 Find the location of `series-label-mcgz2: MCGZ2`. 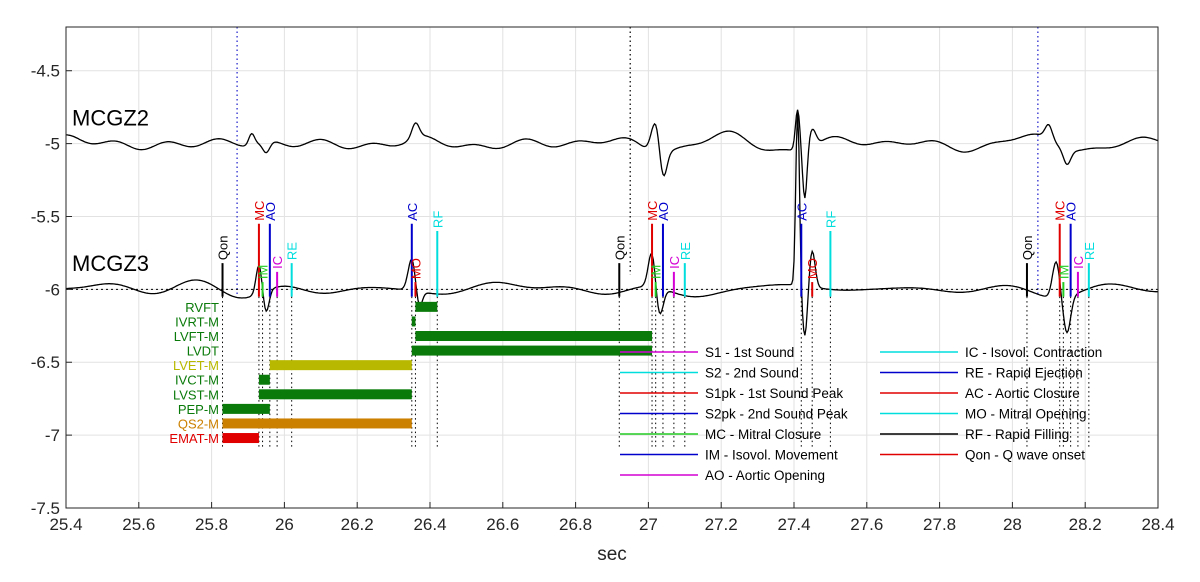

series-label-mcgz2: MCGZ2 is located at coordinates (110, 117).